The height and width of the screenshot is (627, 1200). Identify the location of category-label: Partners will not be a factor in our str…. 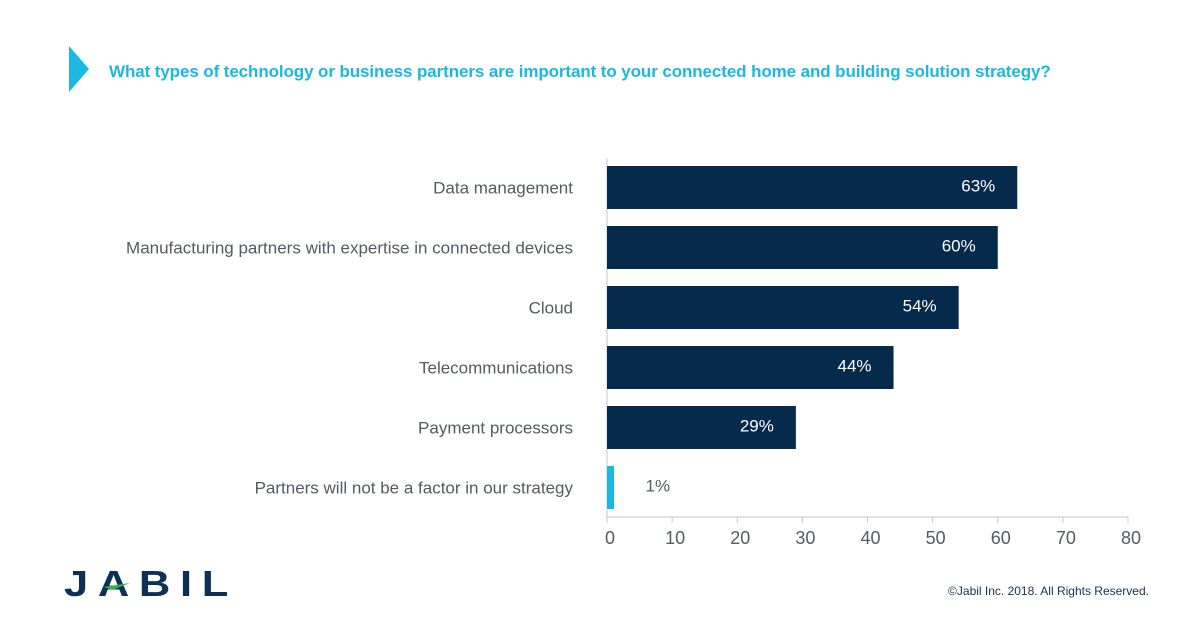
(414, 488).